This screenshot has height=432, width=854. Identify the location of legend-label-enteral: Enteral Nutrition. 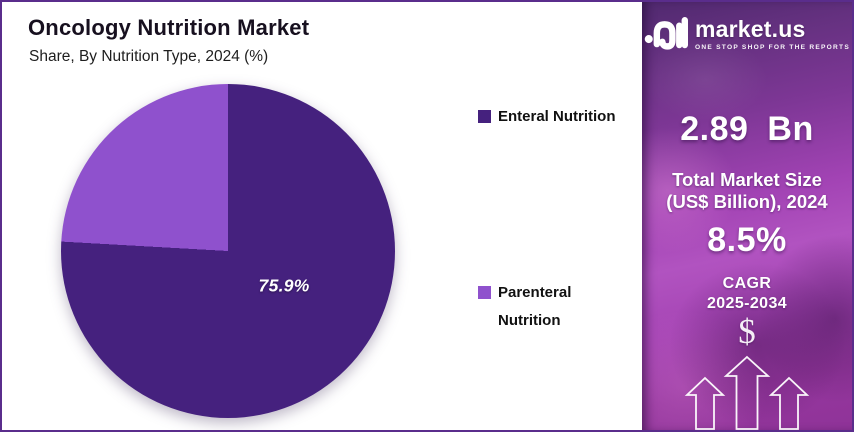
(557, 116).